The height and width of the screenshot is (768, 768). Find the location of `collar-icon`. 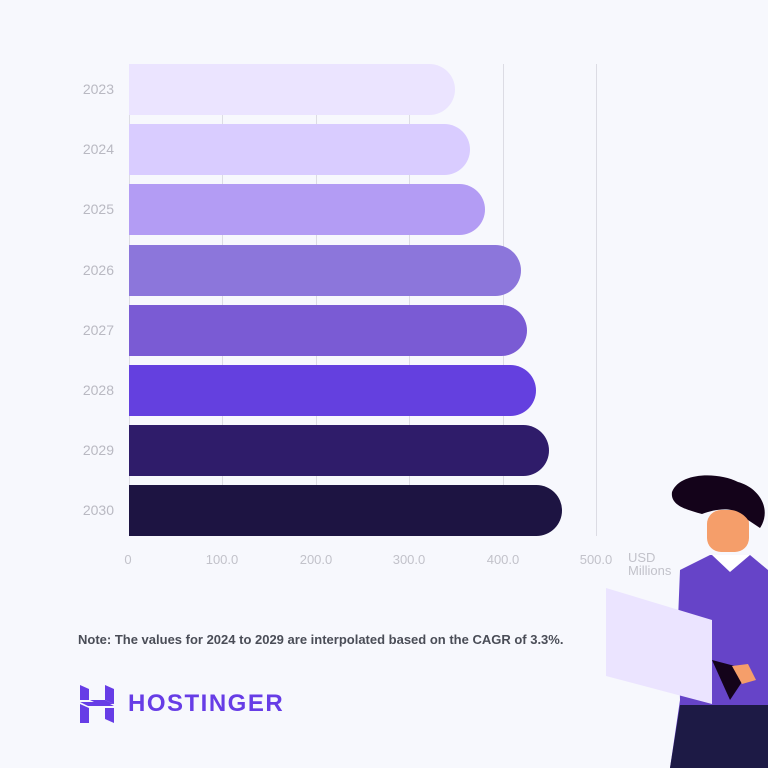

collar-icon is located at coordinates (731, 563).